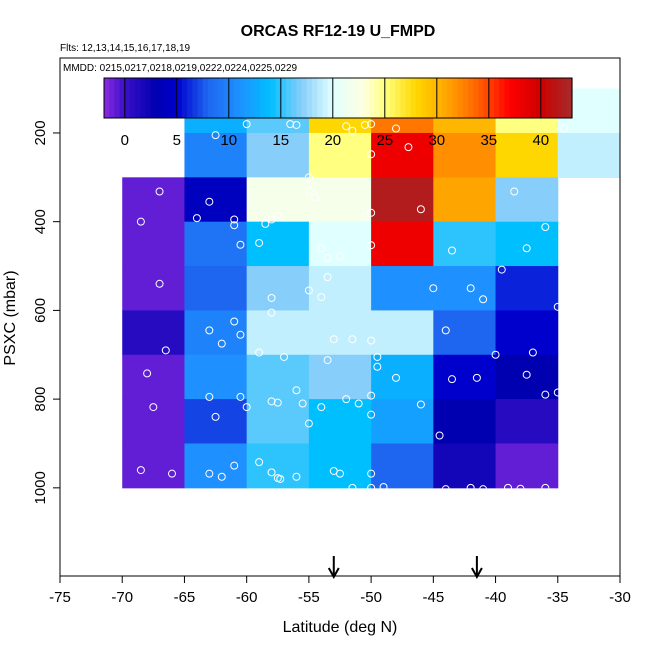 Image resolution: width=650 pixels, height=650 pixels. What do you see at coordinates (340, 627) in the screenshot?
I see `x-axis-label: Latitude (deg N)` at bounding box center [340, 627].